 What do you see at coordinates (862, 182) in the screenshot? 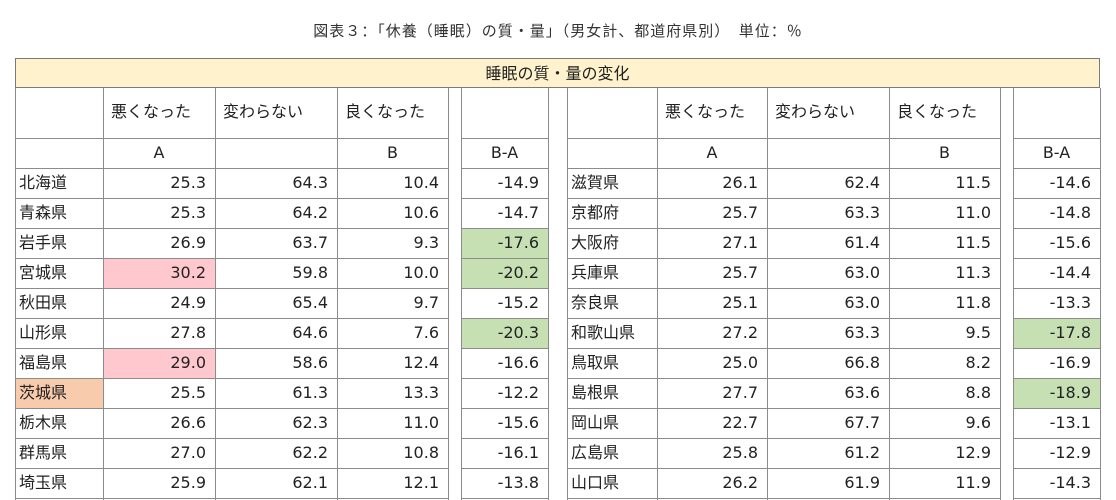
I see `right-value-same: 62.4` at bounding box center [862, 182].